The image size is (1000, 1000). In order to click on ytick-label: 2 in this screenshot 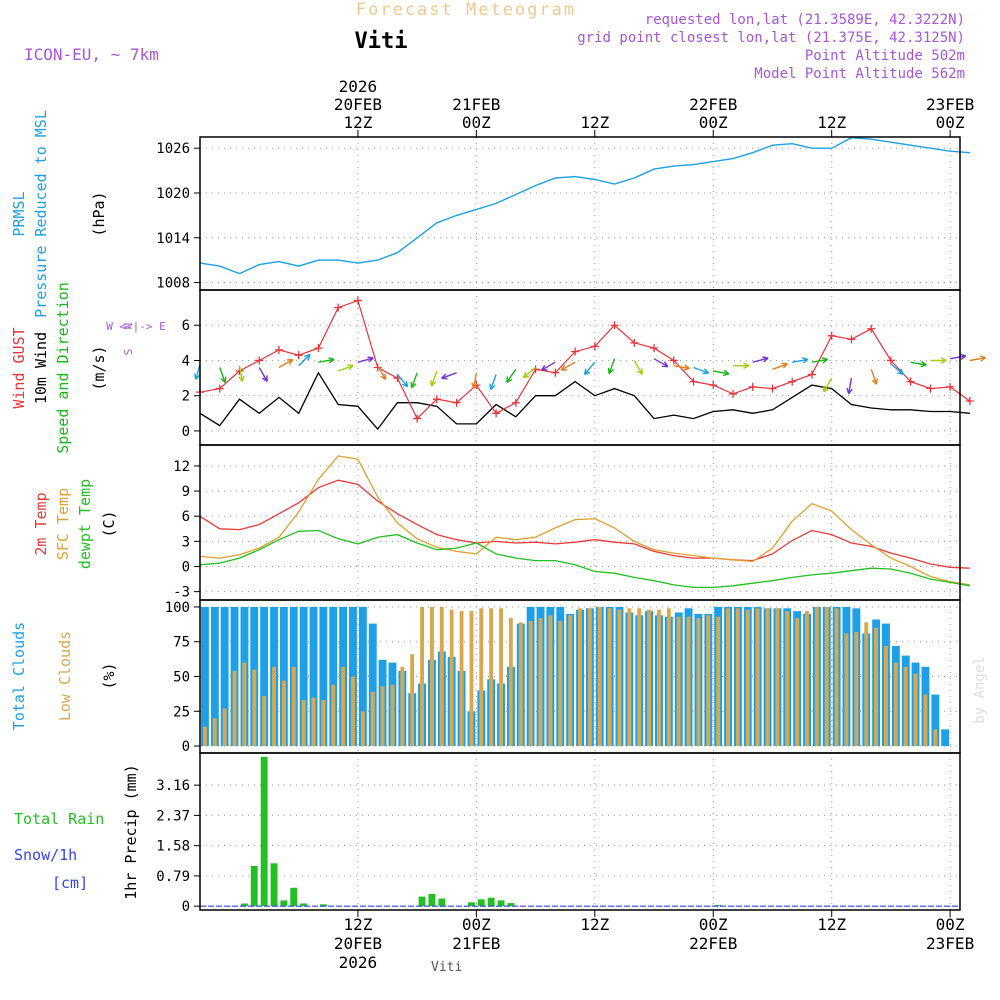, I will do `click(186, 397)`.